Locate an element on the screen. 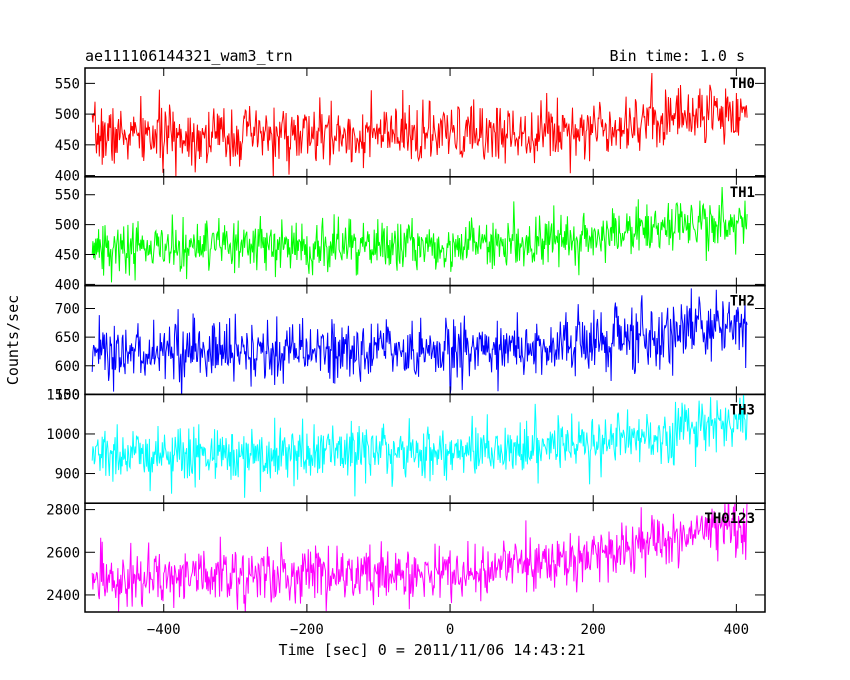 This screenshot has width=850, height=680. chart-title: ae111106144321_wam3_trn is located at coordinates (189, 56).